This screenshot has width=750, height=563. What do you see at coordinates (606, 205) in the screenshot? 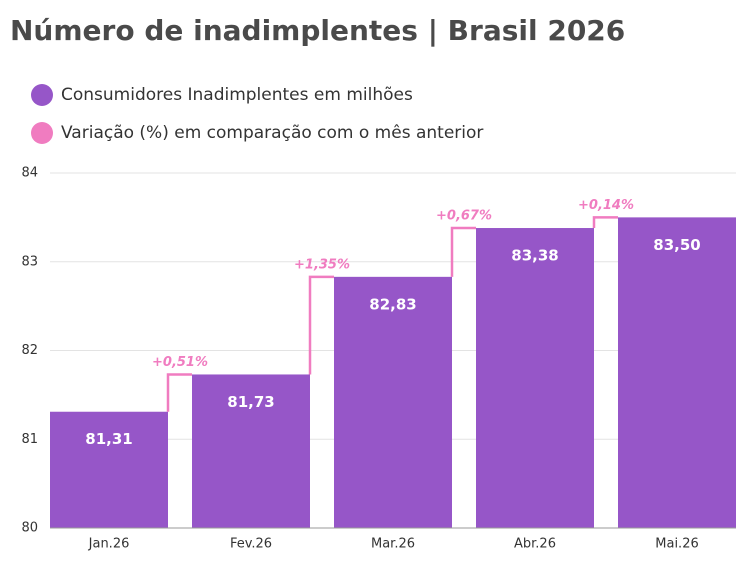
I see `variation-label: +0,14%` at bounding box center [606, 205].